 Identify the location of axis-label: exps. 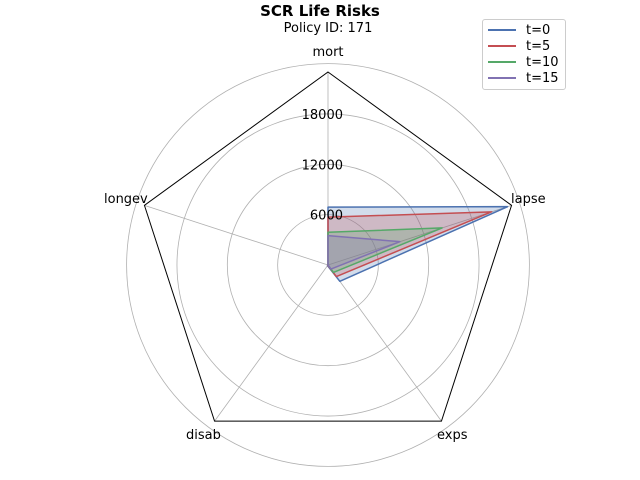
(452, 435).